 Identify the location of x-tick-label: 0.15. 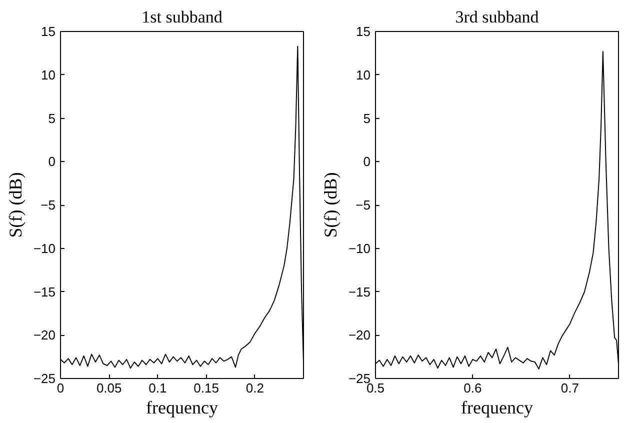
(206, 388).